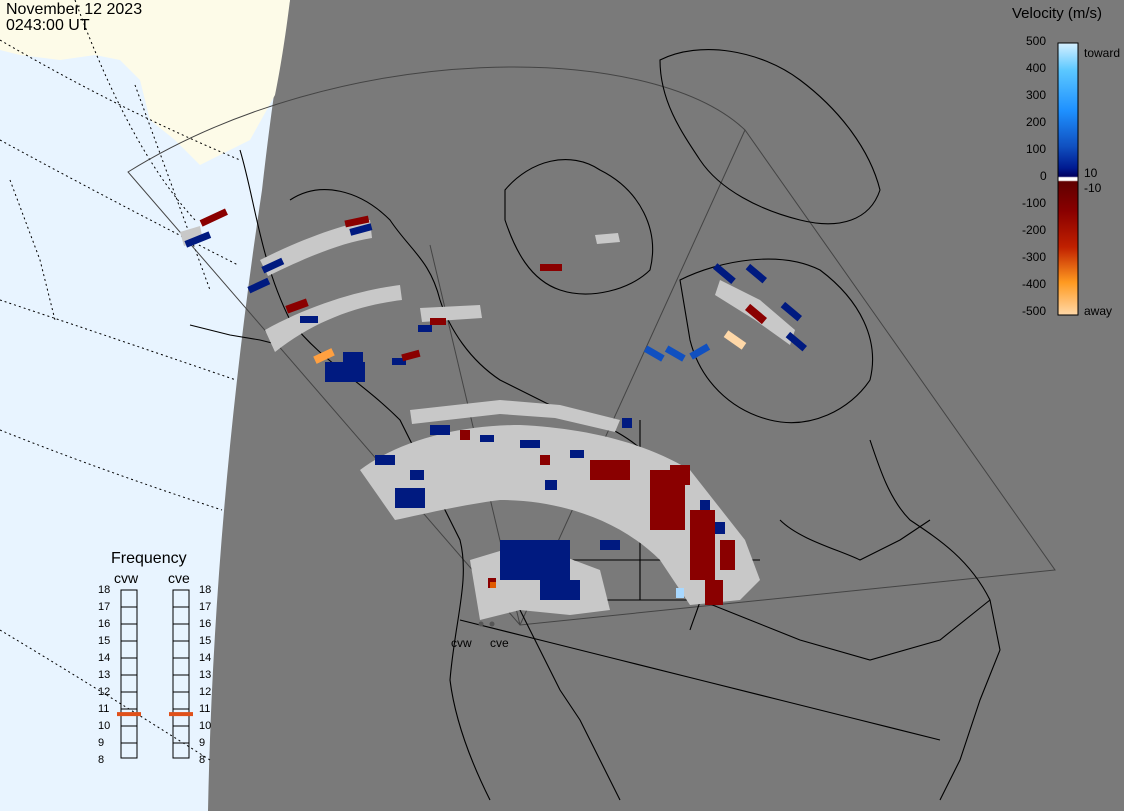  Describe the element at coordinates (155, 674) in the screenshot. I see `frequency-bars` at that location.